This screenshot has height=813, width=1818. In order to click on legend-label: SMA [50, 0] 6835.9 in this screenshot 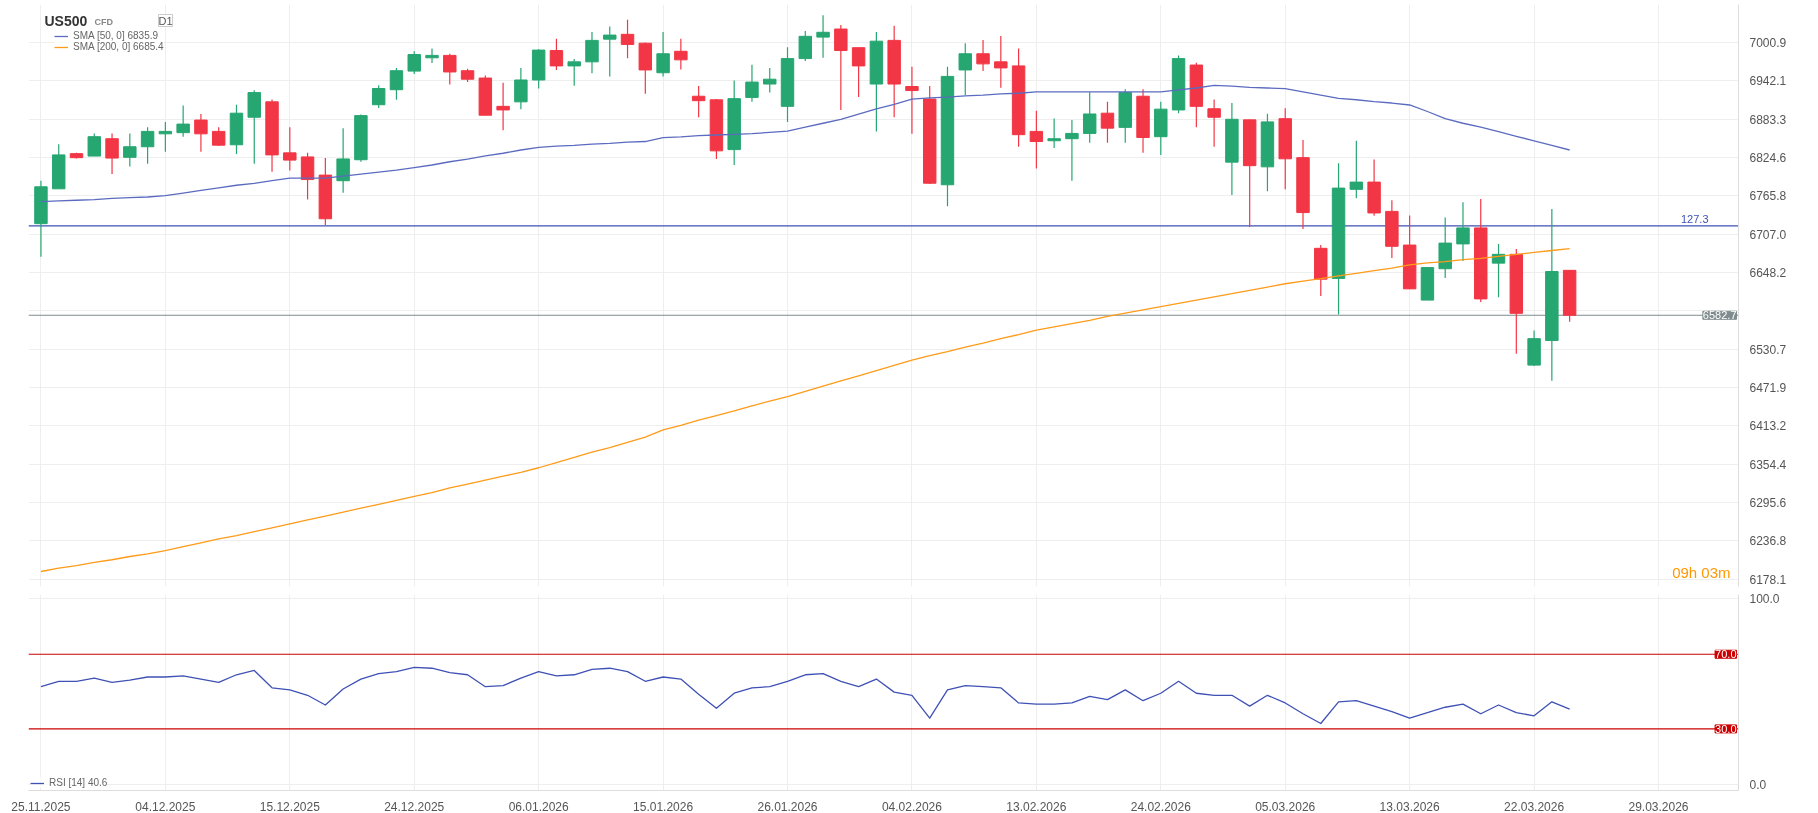, I will do `click(116, 35)`.